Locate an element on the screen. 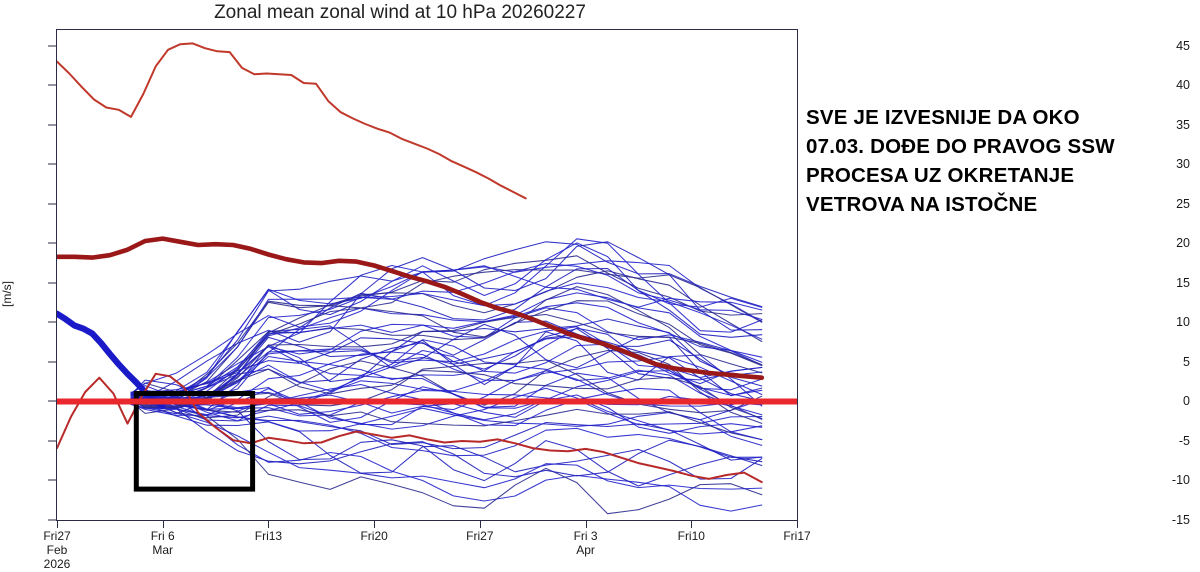 The height and width of the screenshot is (572, 1200). y-tick-label: 30 is located at coordinates (1183, 164).